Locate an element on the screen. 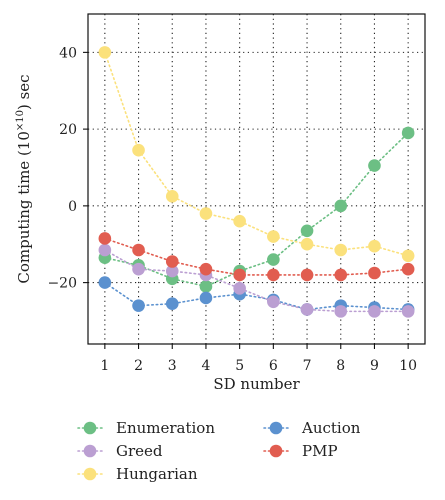 This screenshot has width=445, height=500. x-tick-label: 4 is located at coordinates (205, 366).